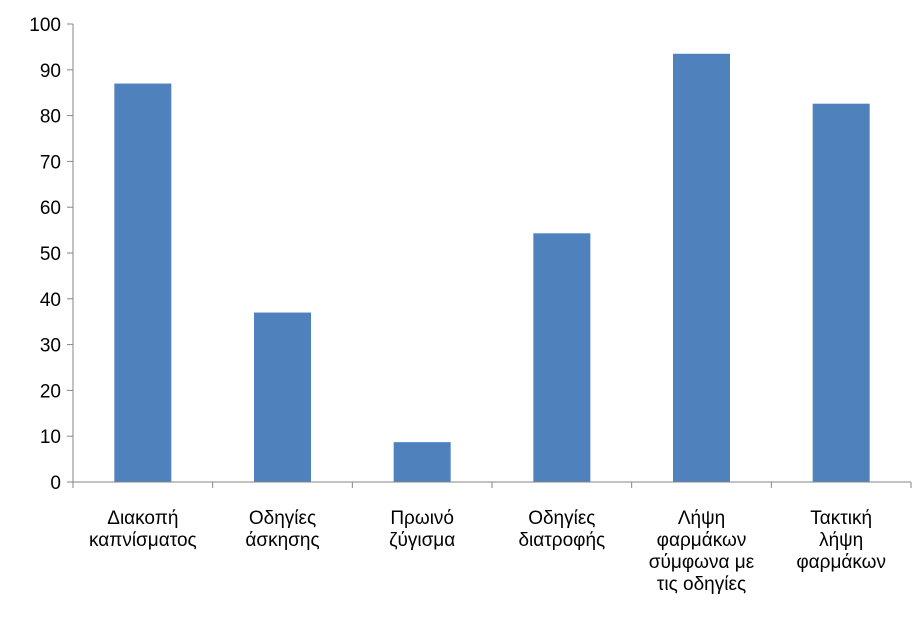 The width and height of the screenshot is (913, 632). Describe the element at coordinates (50, 300) in the screenshot. I see `y-tick-label: 40` at that location.